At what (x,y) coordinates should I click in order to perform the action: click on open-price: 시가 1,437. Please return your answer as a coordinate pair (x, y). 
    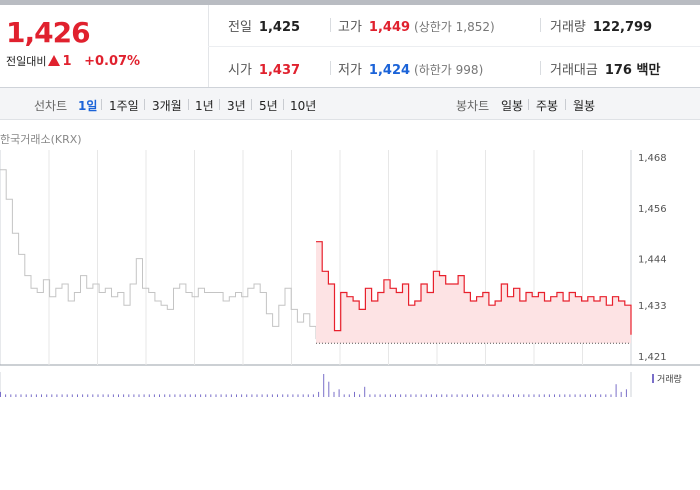
    Looking at the image, I should click on (264, 68).